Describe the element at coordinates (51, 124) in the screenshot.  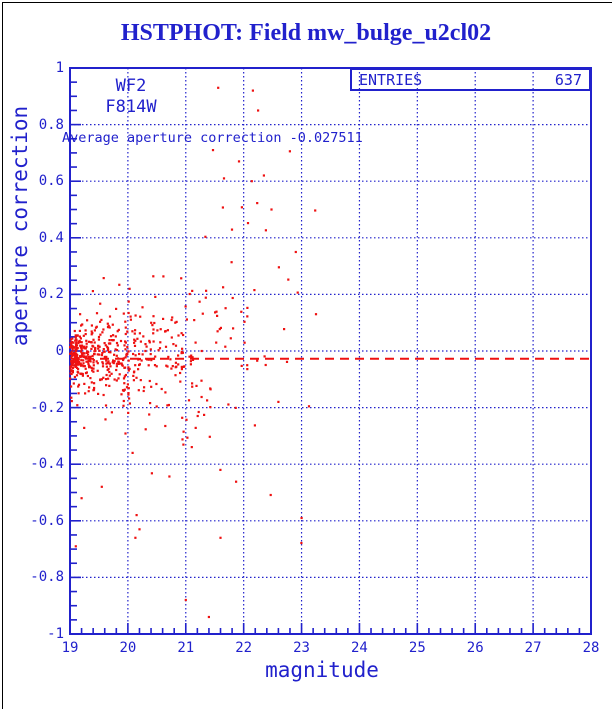
I see `y-tick-label: 0.8` at that location.